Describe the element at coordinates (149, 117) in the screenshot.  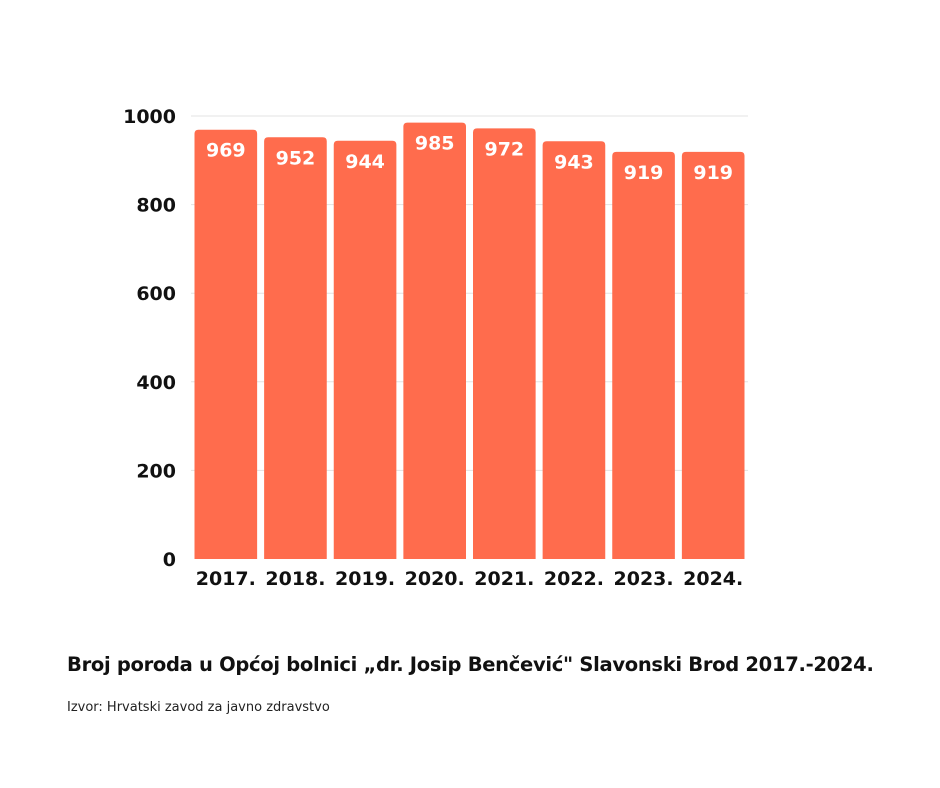
I see `y-tick-label: 1000` at that location.